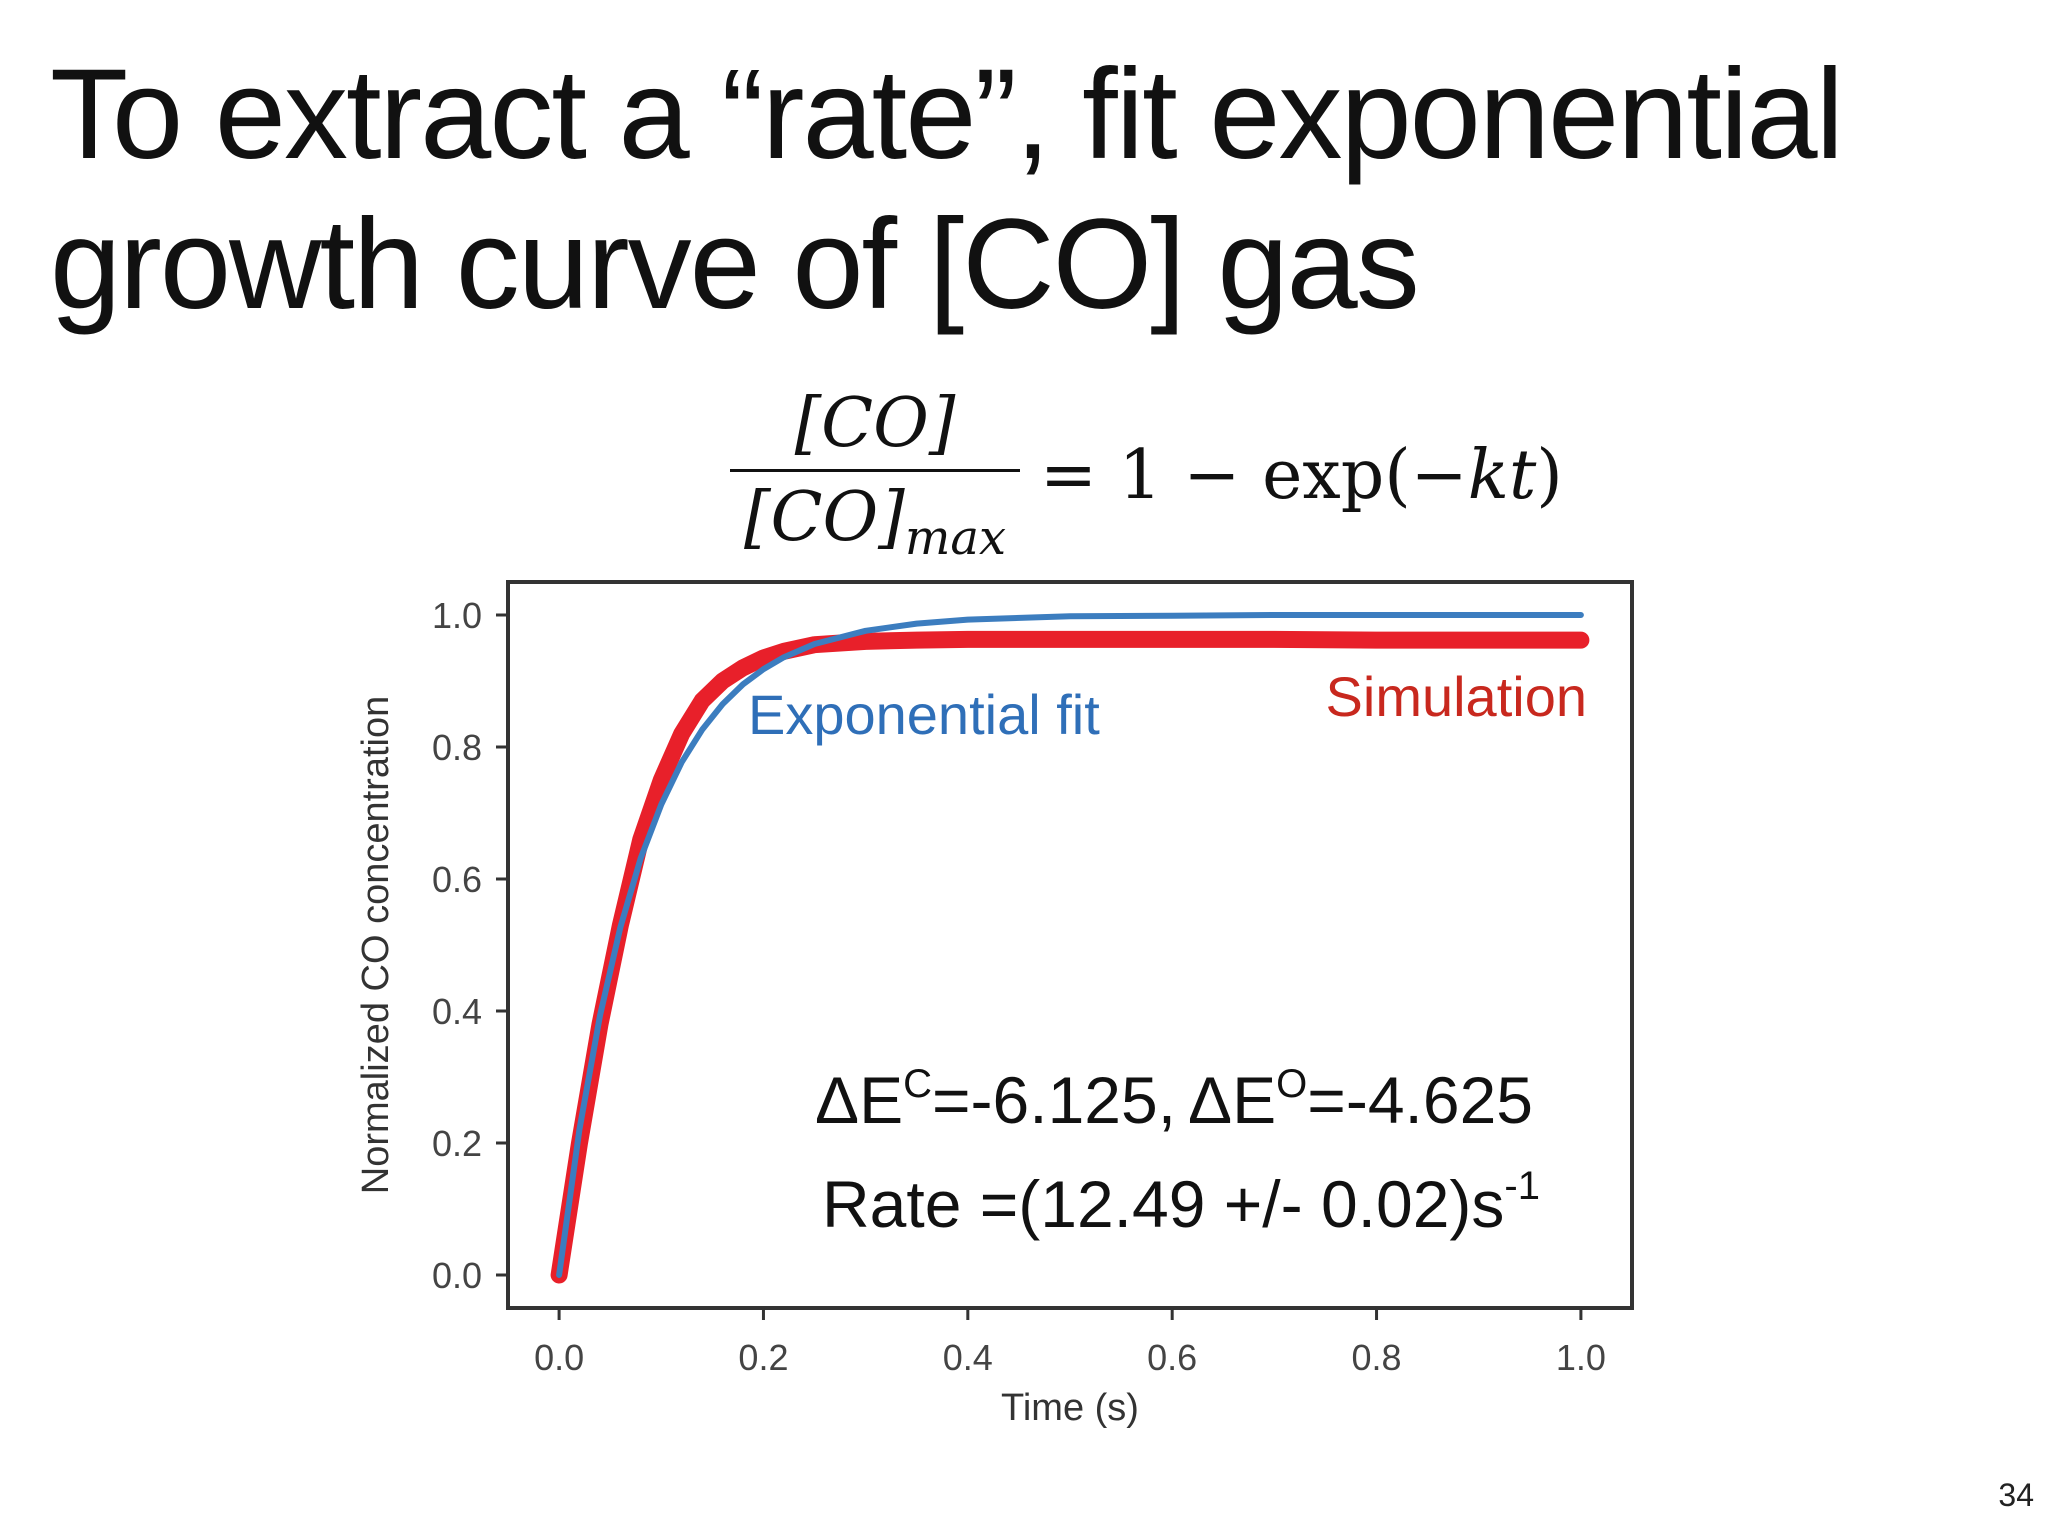 This screenshot has width=2048, height=1536. I want to click on equation-numerator: [CO], so click(875, 423).